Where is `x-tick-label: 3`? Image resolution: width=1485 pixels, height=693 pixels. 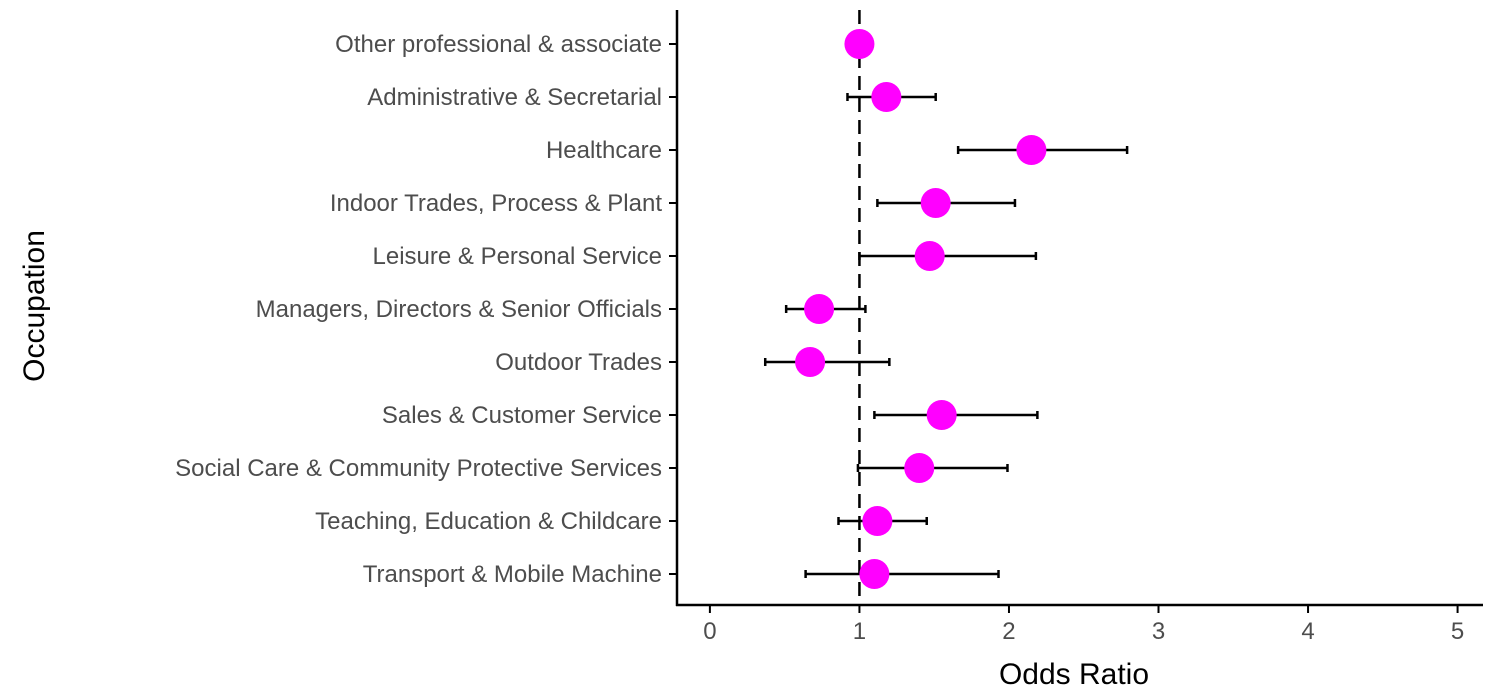
x-tick-label: 3 is located at coordinates (1158, 631).